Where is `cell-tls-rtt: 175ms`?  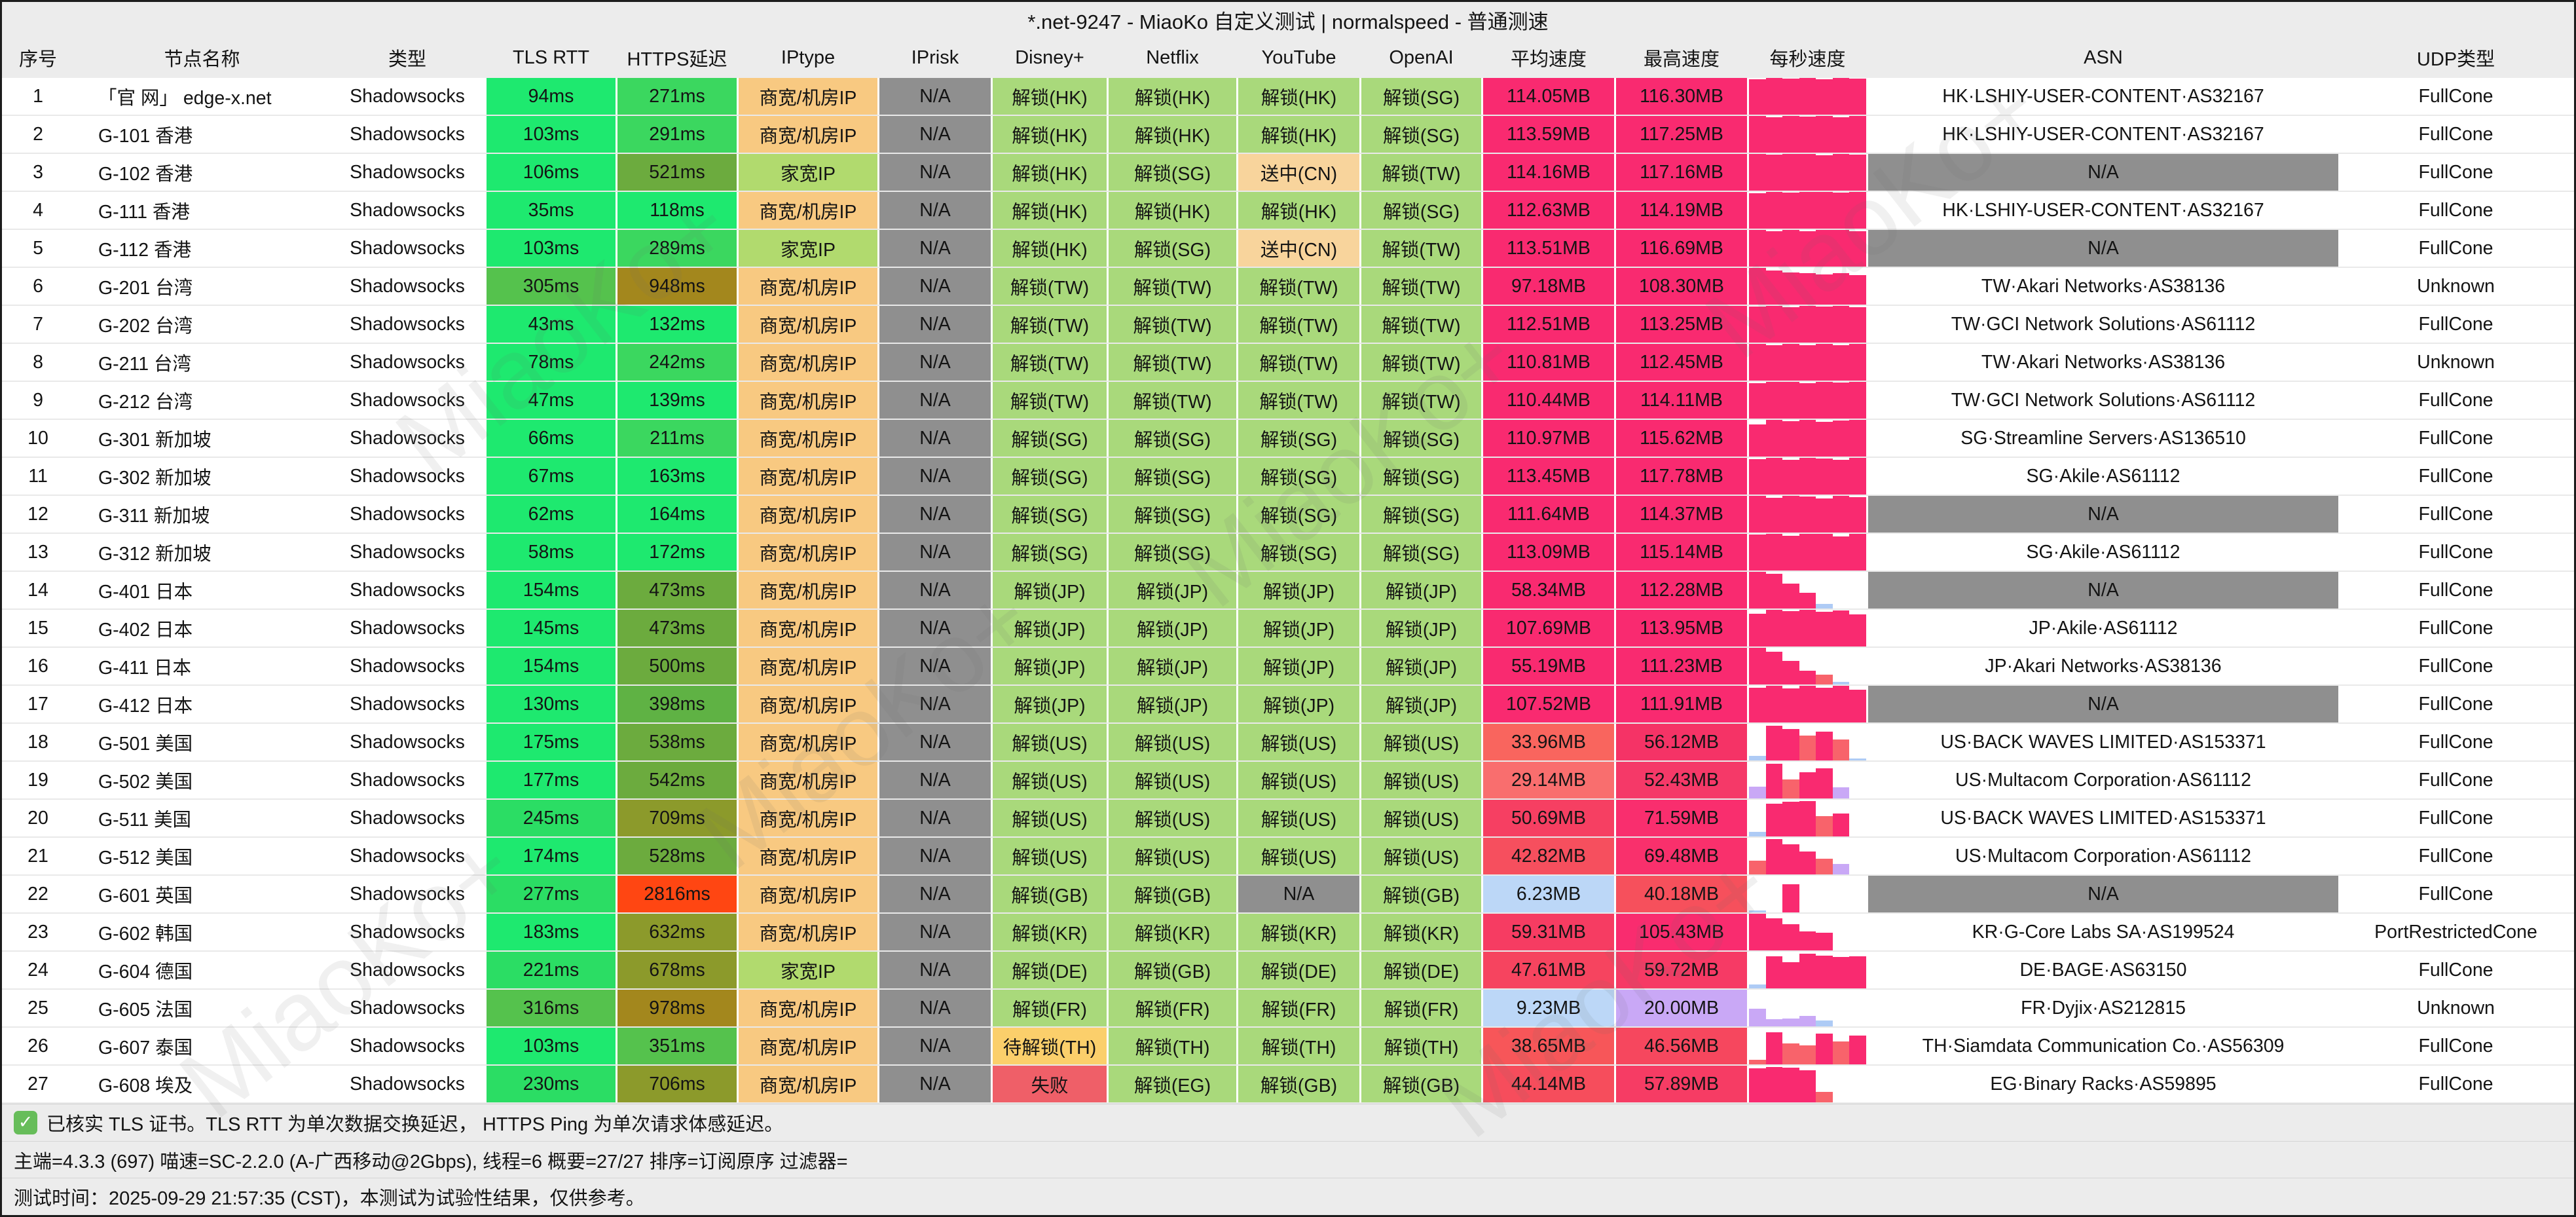 cell-tls-rtt: 175ms is located at coordinates (552, 742).